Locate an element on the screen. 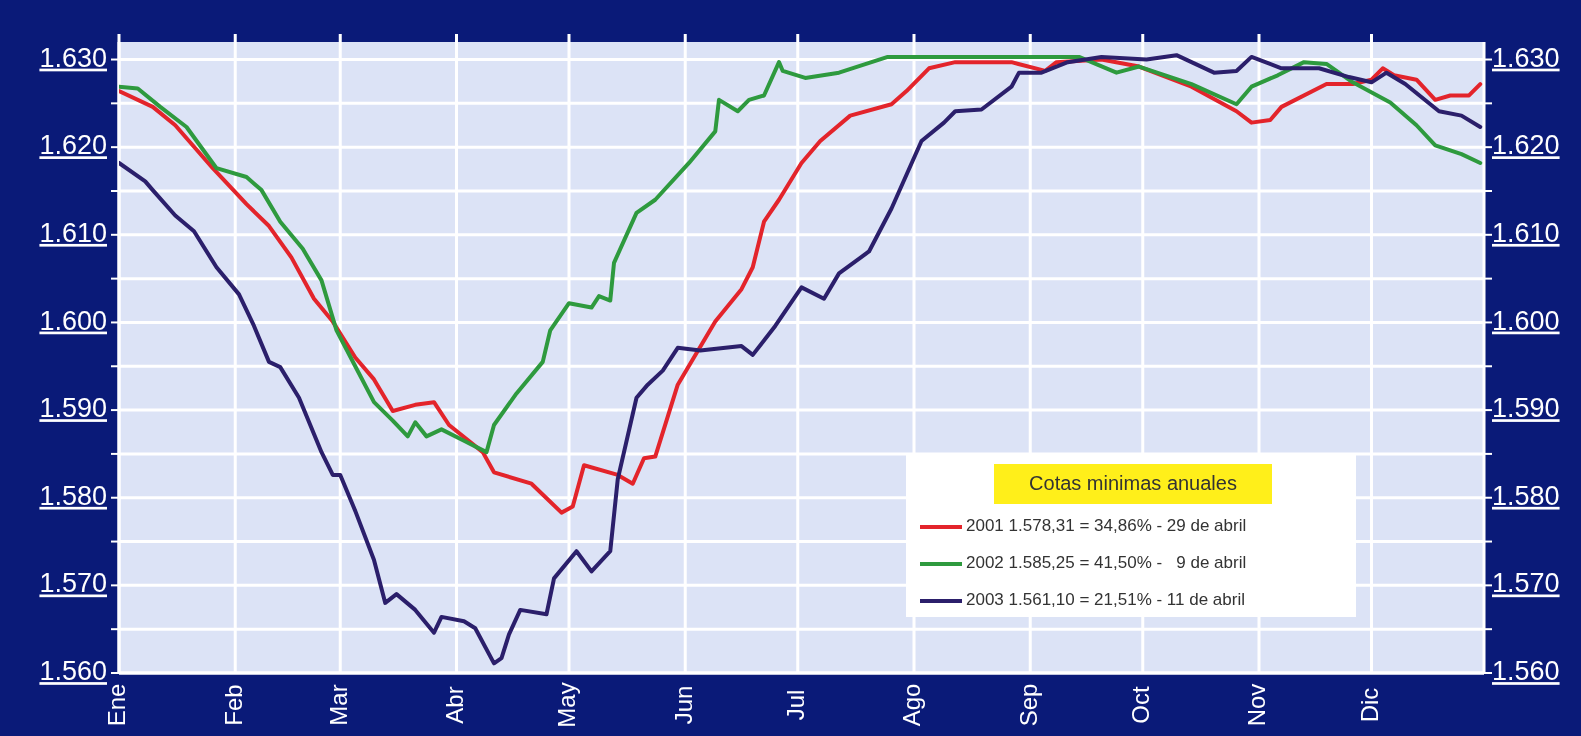  legend-label: 2003 1.561,10 = 21,51% - 11 de abril is located at coordinates (1105, 600).